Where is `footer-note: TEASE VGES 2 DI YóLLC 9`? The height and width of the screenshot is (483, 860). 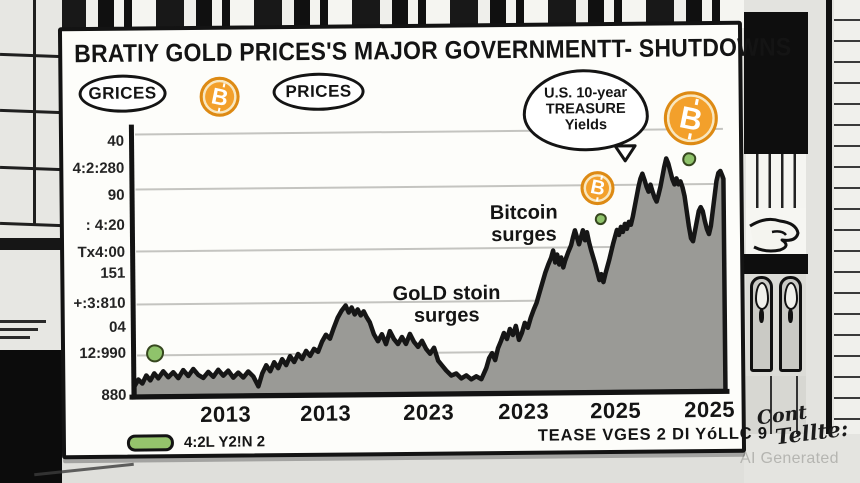 footer-note: TEASE VGES 2 DI YóLLC 9 is located at coordinates (652, 434).